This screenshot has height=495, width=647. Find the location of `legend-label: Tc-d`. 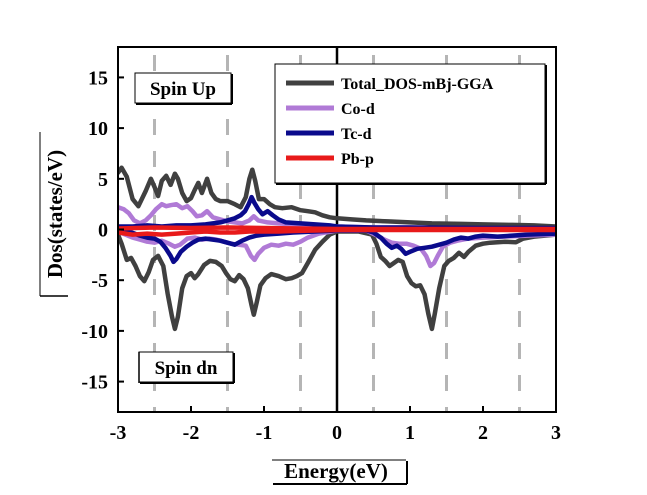

legend-label: Tc-d is located at coordinates (356, 134).